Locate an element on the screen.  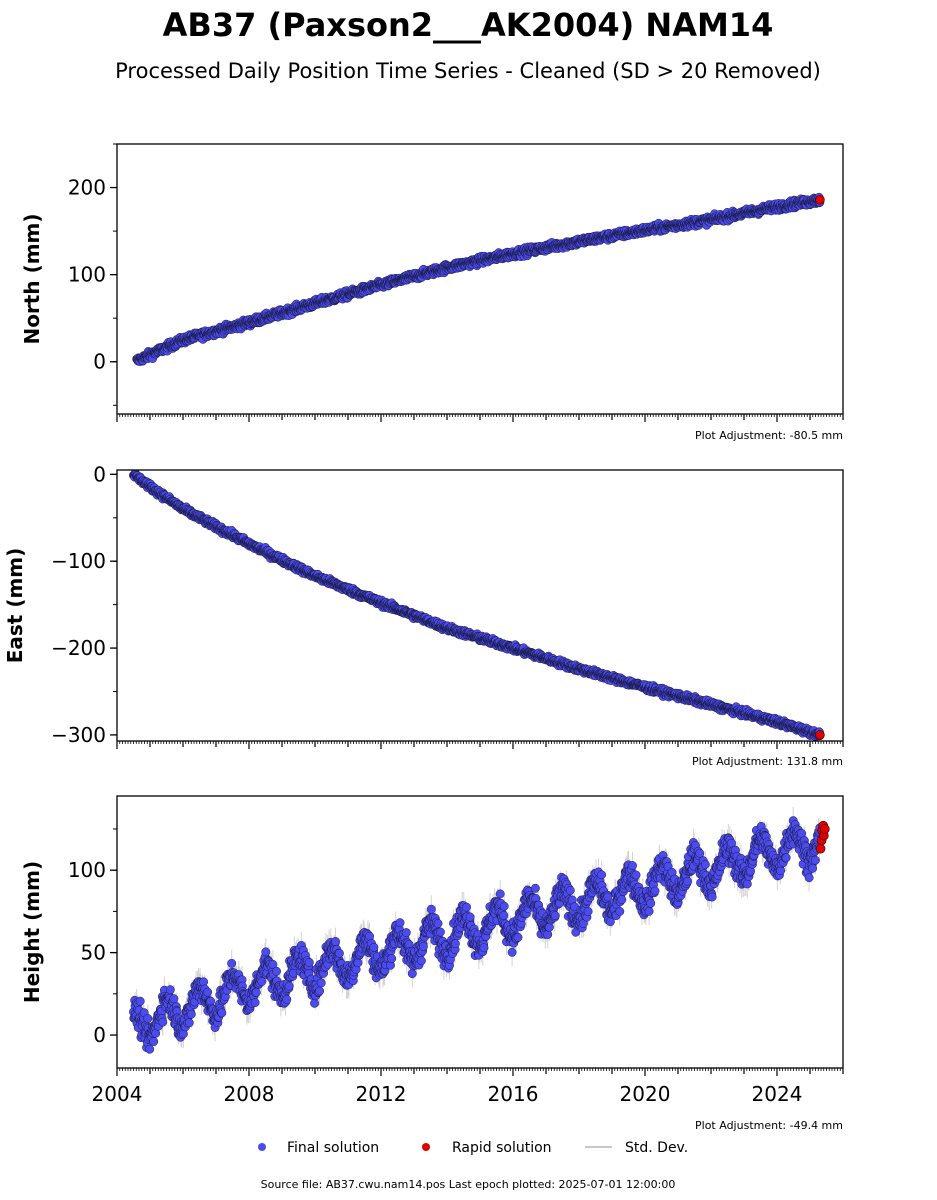
chart-title: AB37 (Paxson2___AK2004) NAM14 is located at coordinates (468, 25).